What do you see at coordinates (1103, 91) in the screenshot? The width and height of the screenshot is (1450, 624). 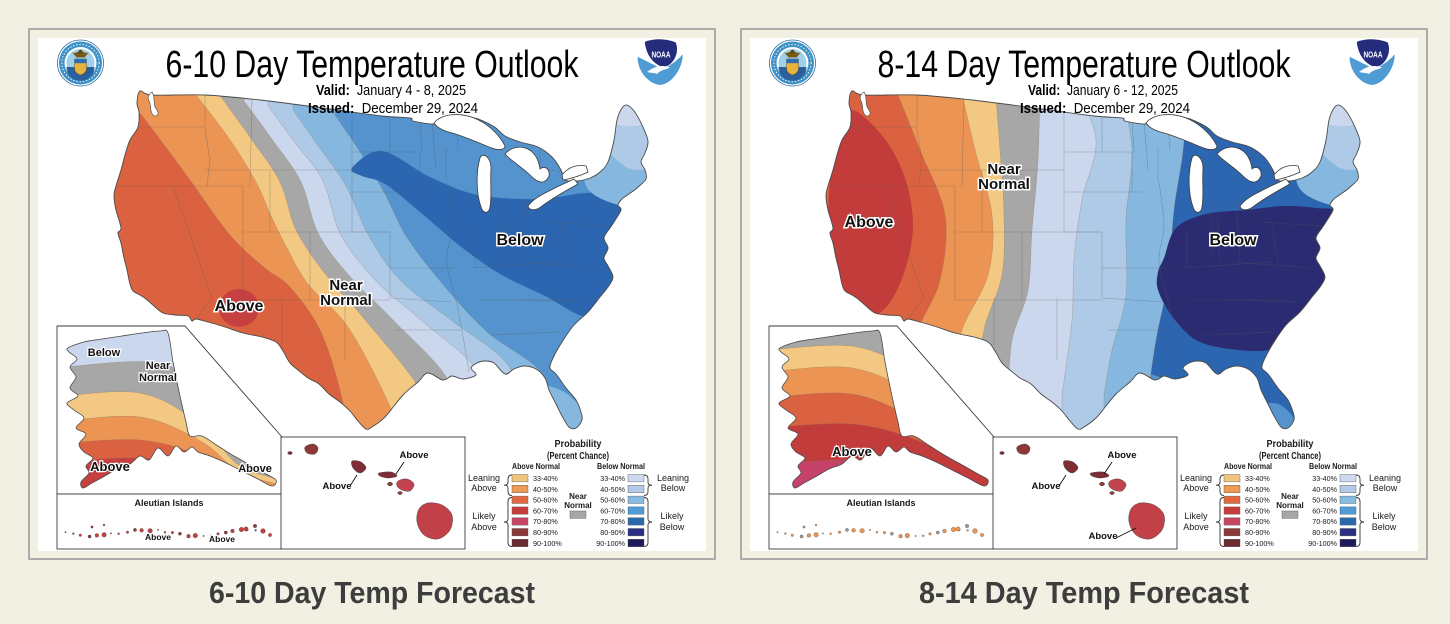 I see `svg-text: Valid: January 6 - 12, 2025` at bounding box center [1103, 91].